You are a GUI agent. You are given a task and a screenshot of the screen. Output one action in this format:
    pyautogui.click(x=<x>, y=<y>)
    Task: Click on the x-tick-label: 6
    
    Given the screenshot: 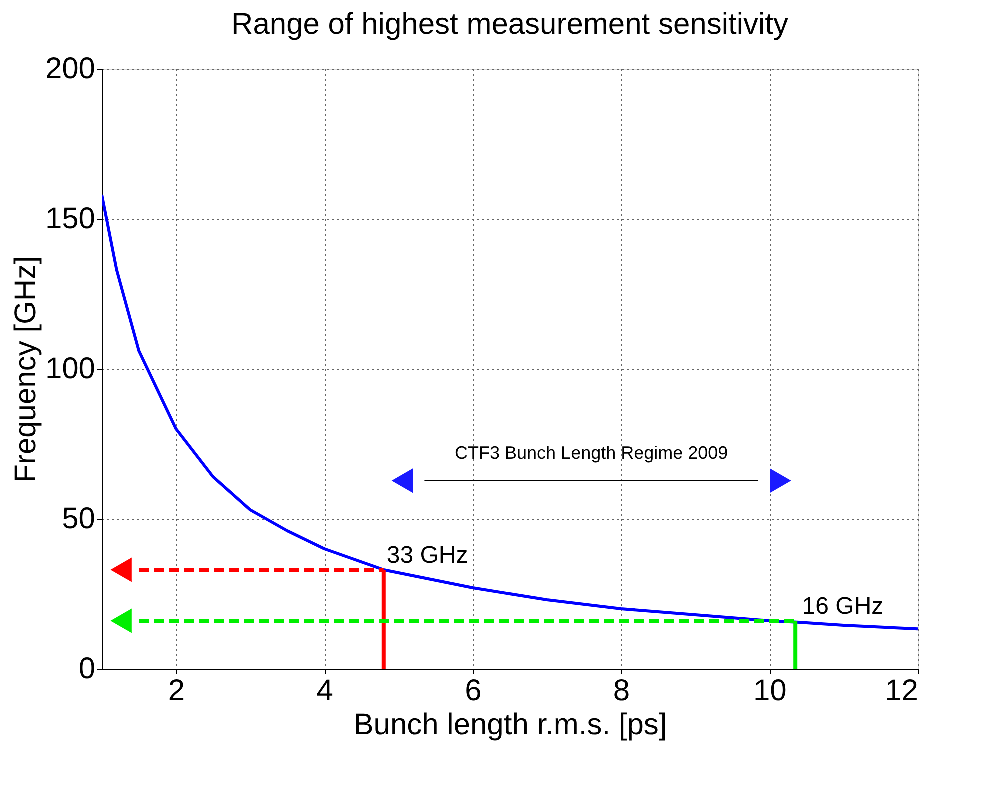 What is the action you would take?
    pyautogui.click(x=473, y=691)
    